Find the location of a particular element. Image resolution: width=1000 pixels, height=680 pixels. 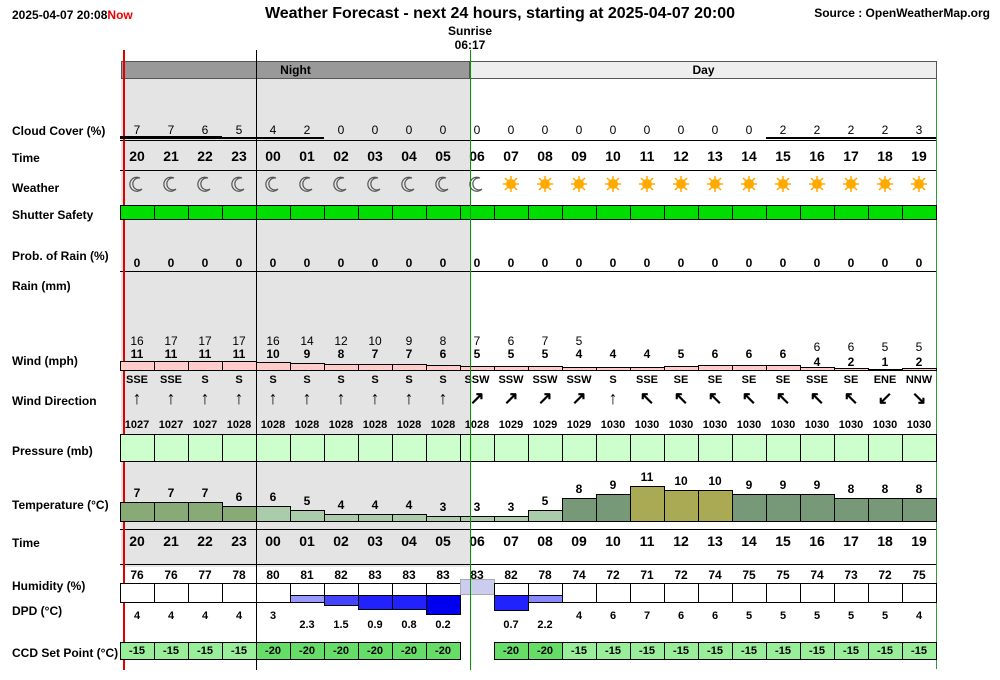

label-rain: Rain (mm) is located at coordinates (41, 286).